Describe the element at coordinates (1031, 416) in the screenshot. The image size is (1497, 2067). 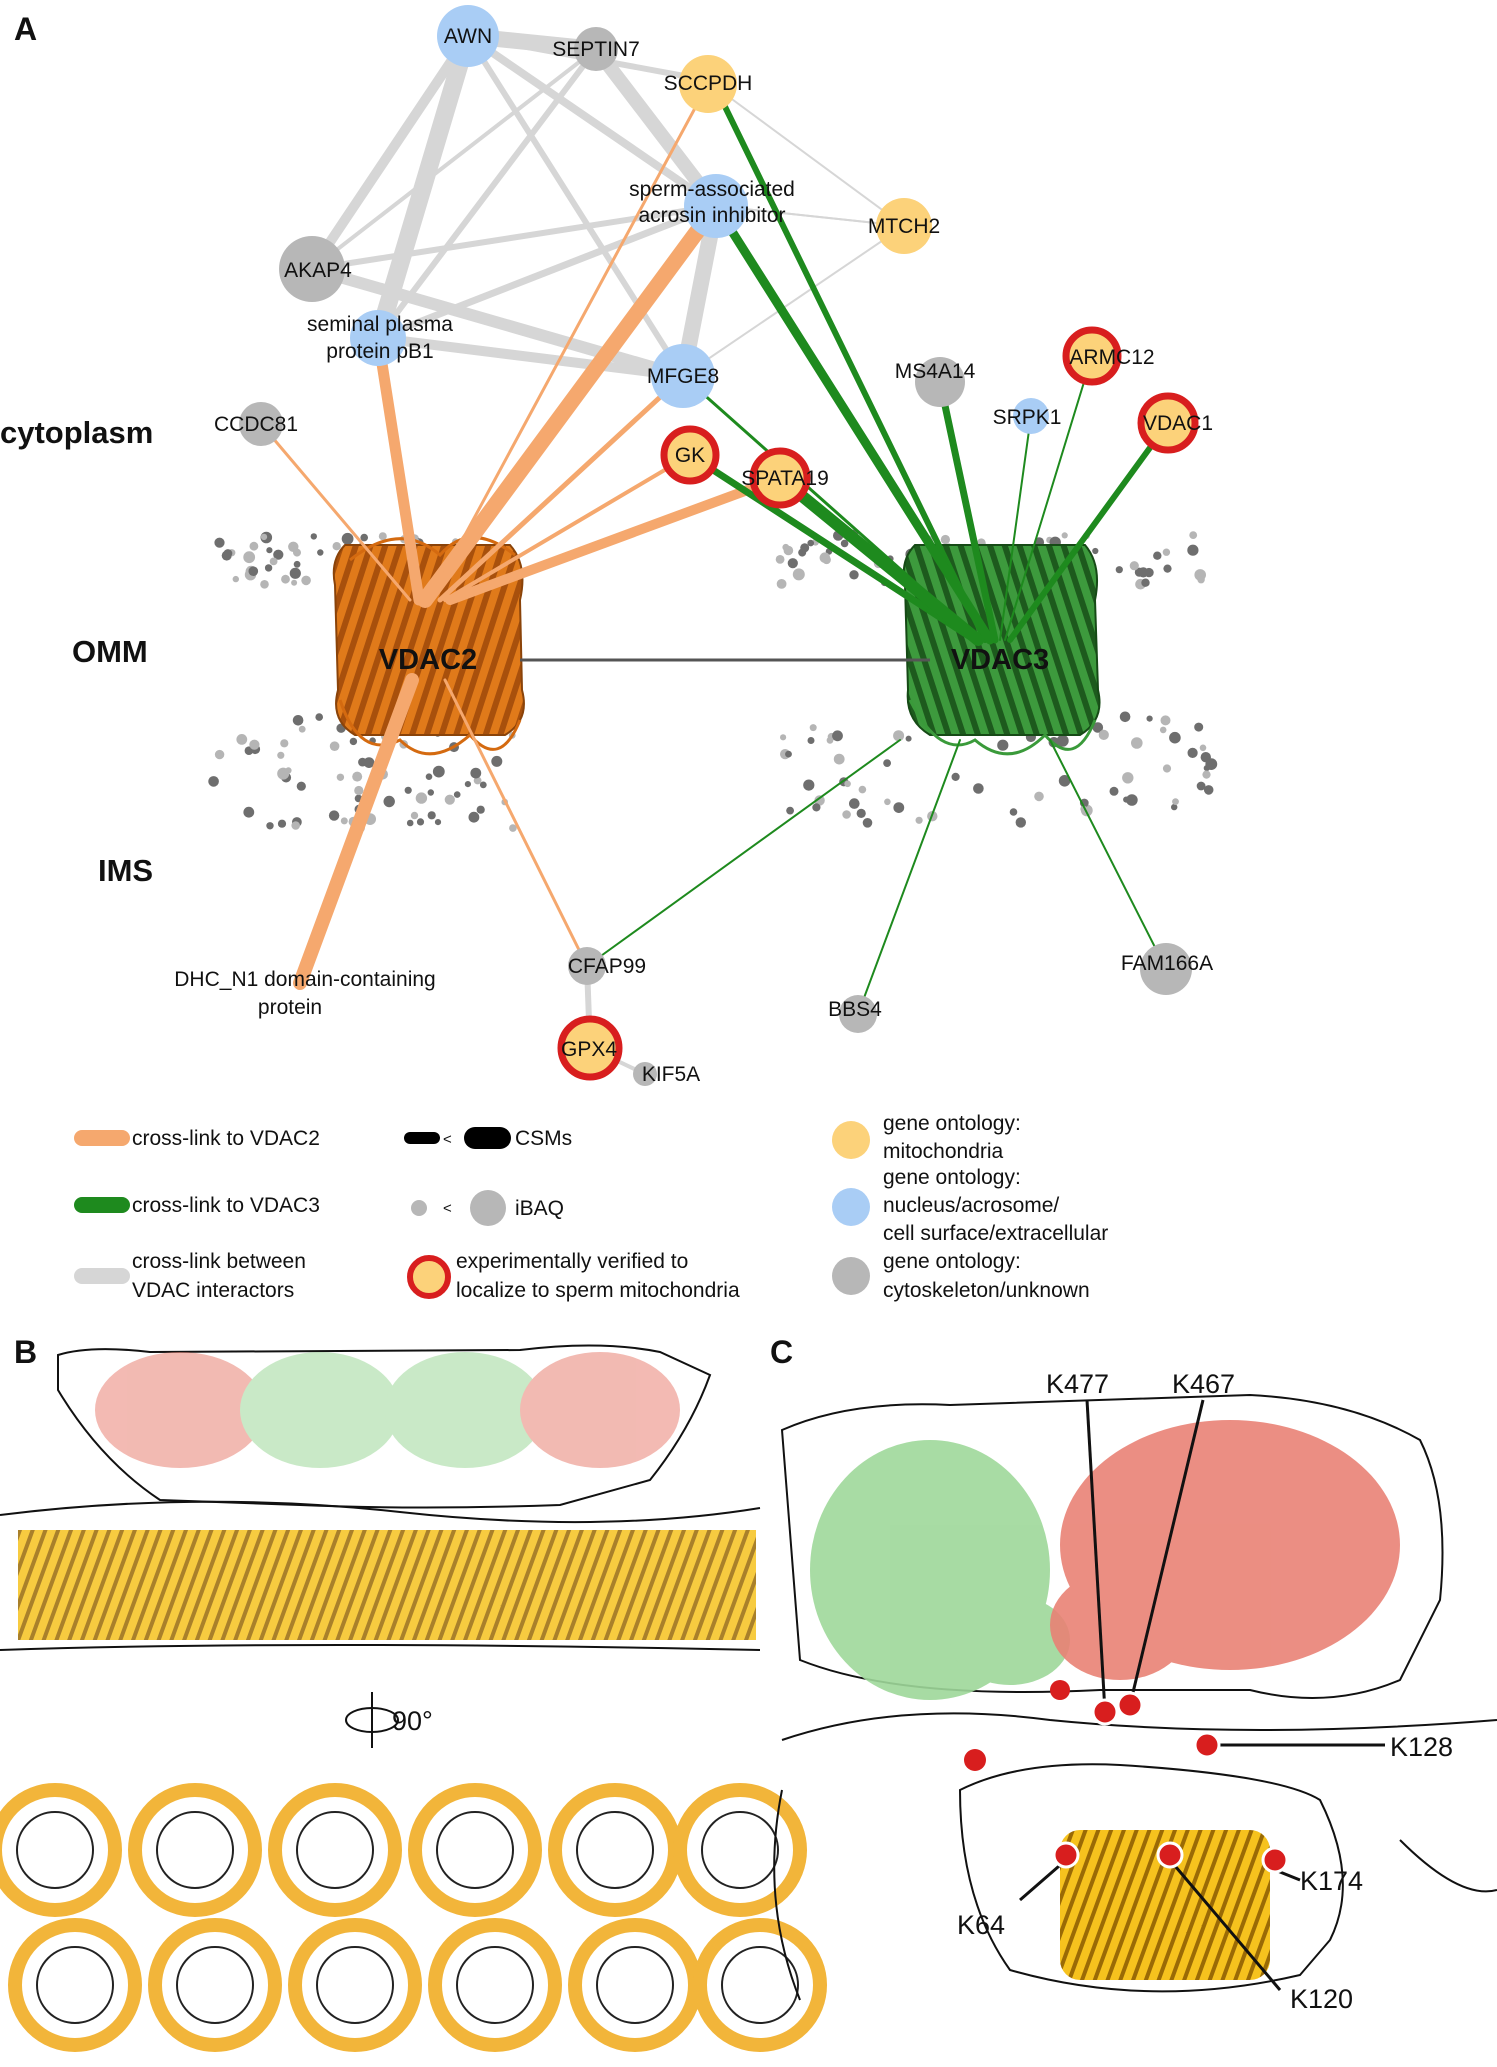
I see `node-srpk1` at that location.